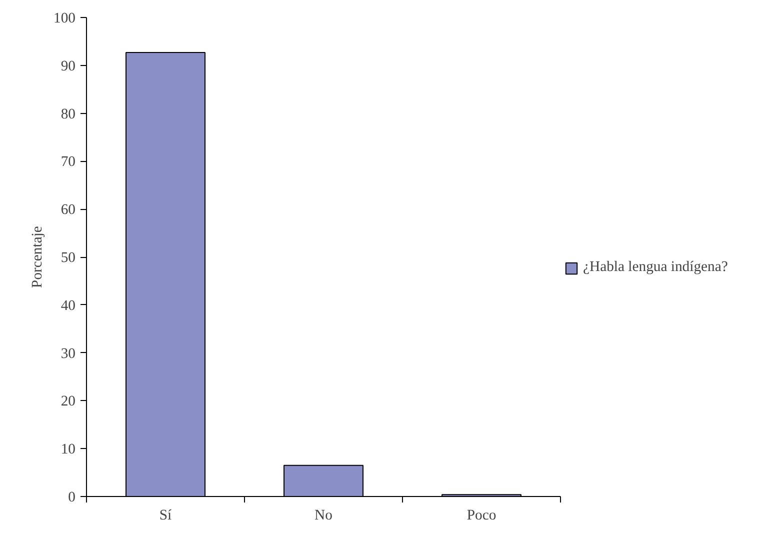 This screenshot has width=777, height=544. What do you see at coordinates (323, 516) in the screenshot?
I see `x-tick-label: No` at bounding box center [323, 516].